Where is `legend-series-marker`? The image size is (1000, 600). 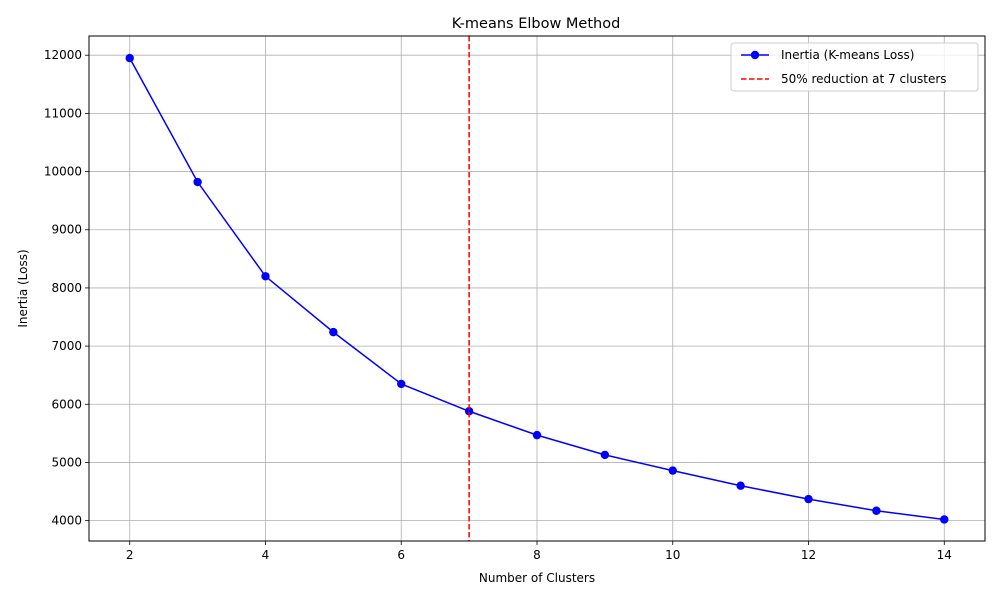
legend-series-marker is located at coordinates (755, 55).